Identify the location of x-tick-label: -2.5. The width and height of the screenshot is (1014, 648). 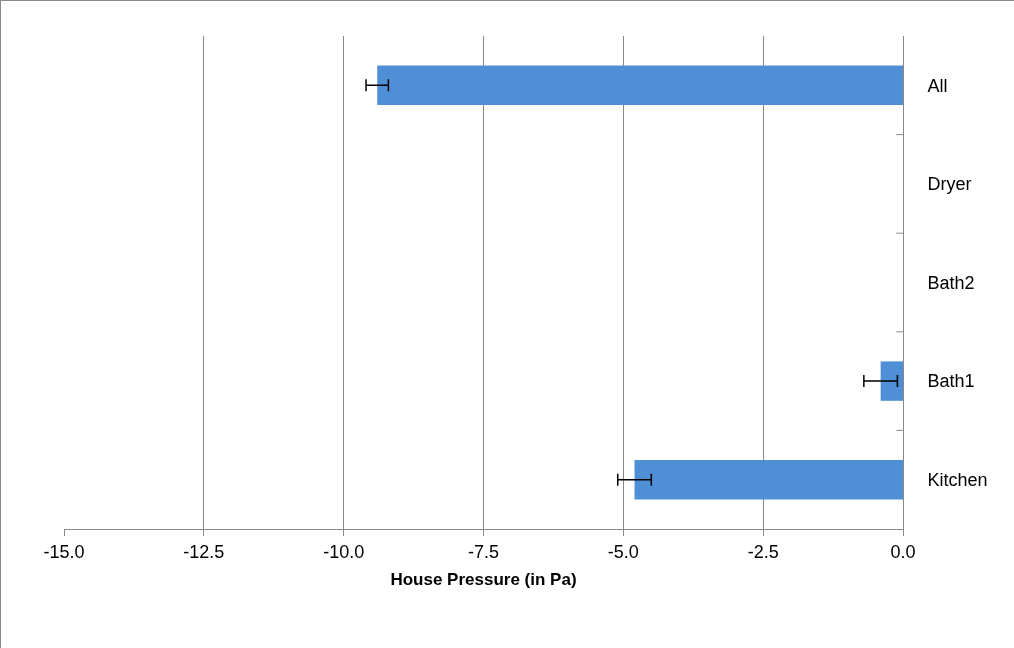
(763, 551).